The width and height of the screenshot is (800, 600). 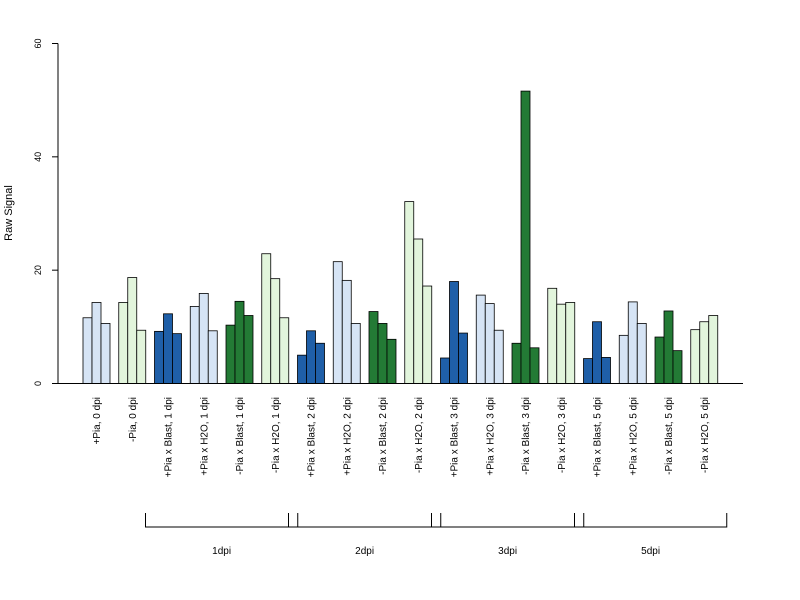 I want to click on x-tick-label: +Pia x H2O, 5 dpi, so click(x=633, y=436).